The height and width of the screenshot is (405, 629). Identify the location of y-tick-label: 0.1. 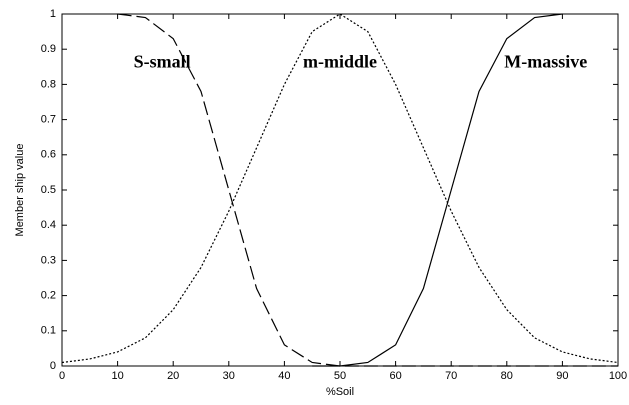
(48, 331).